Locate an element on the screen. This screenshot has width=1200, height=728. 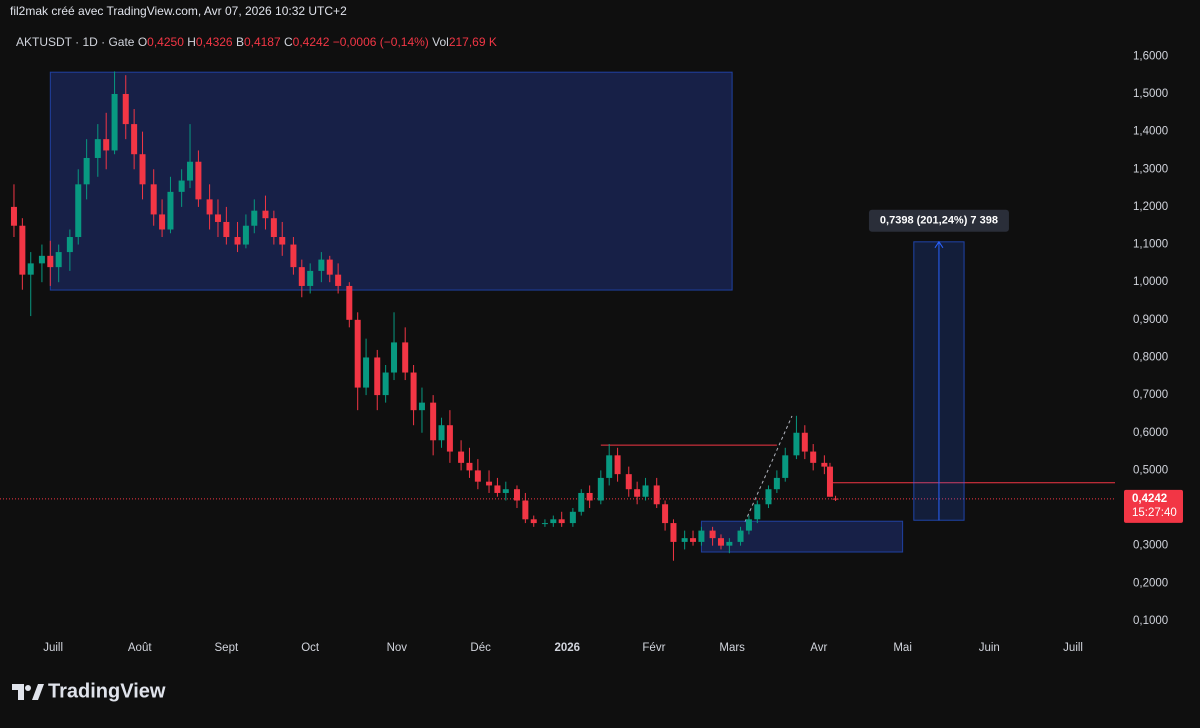
x-tick-label: Févr is located at coordinates (653, 648).